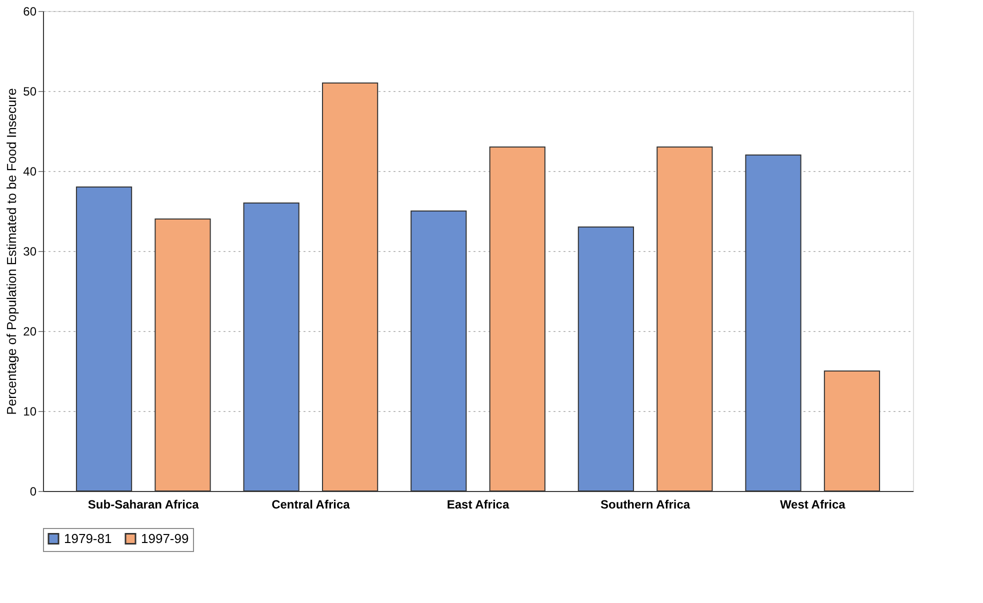 The image size is (983, 603). I want to click on x-tick-label: West Africa, so click(813, 505).